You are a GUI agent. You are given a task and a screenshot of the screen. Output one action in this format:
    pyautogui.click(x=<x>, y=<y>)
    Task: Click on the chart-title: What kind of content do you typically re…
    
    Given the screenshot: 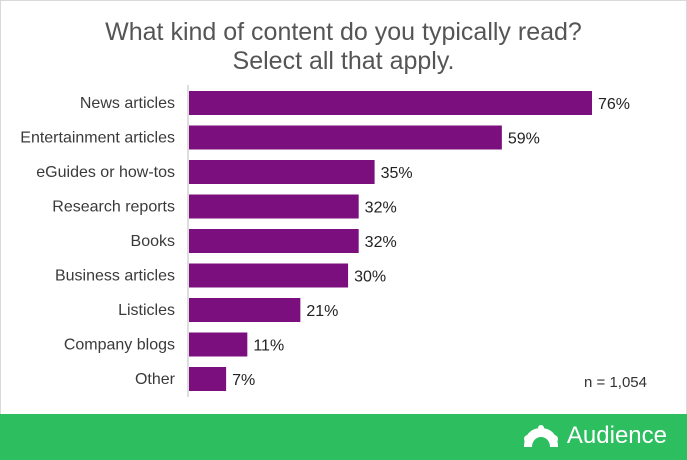 What is the action you would take?
    pyautogui.click(x=343, y=47)
    